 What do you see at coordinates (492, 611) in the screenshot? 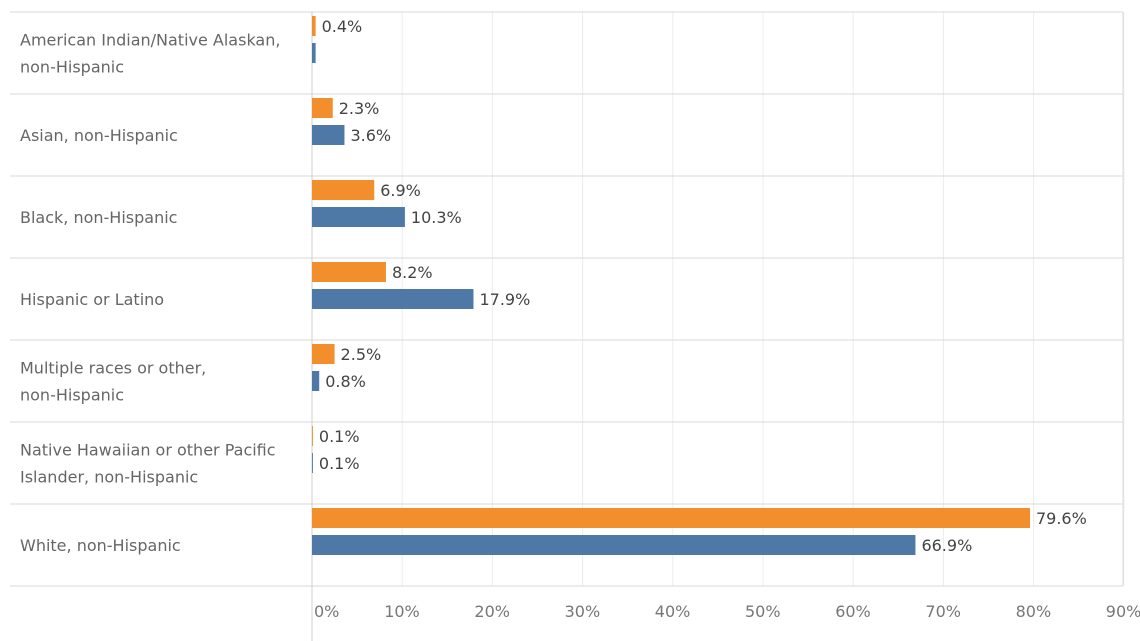
I see `x-tick-label: 20%` at bounding box center [492, 611].